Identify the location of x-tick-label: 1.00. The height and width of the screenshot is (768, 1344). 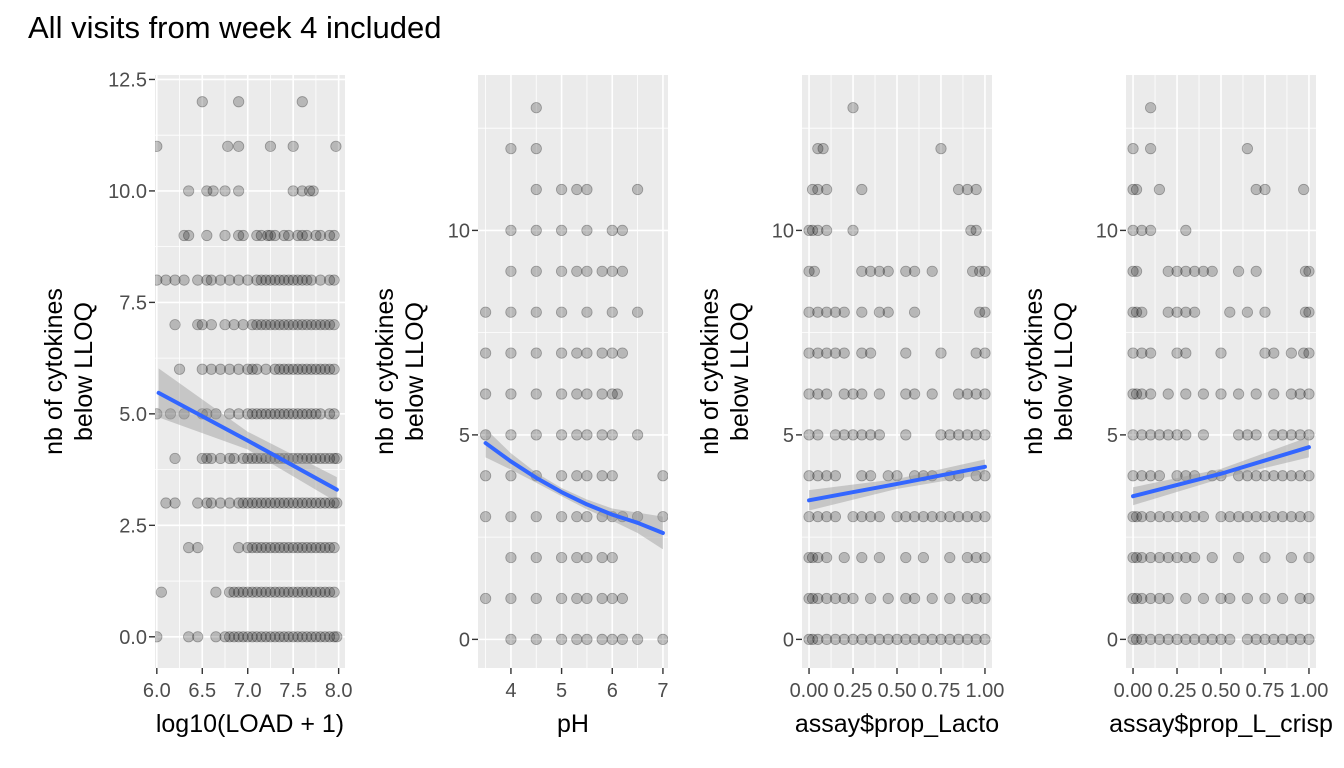
(1308, 691).